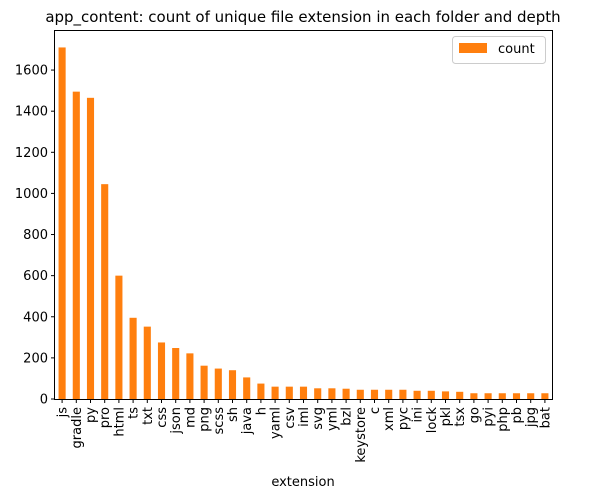 The image size is (599, 502). Describe the element at coordinates (517, 415) in the screenshot. I see `x-tick-label-pb: pb` at that location.